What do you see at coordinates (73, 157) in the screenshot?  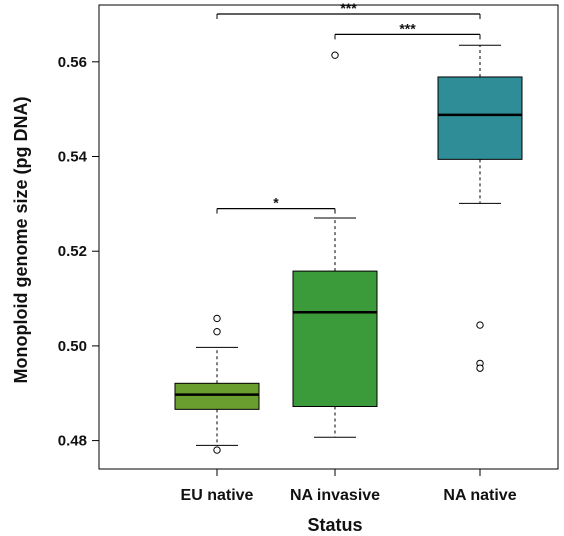 I see `y-tick-label: 0.54` at bounding box center [73, 157].